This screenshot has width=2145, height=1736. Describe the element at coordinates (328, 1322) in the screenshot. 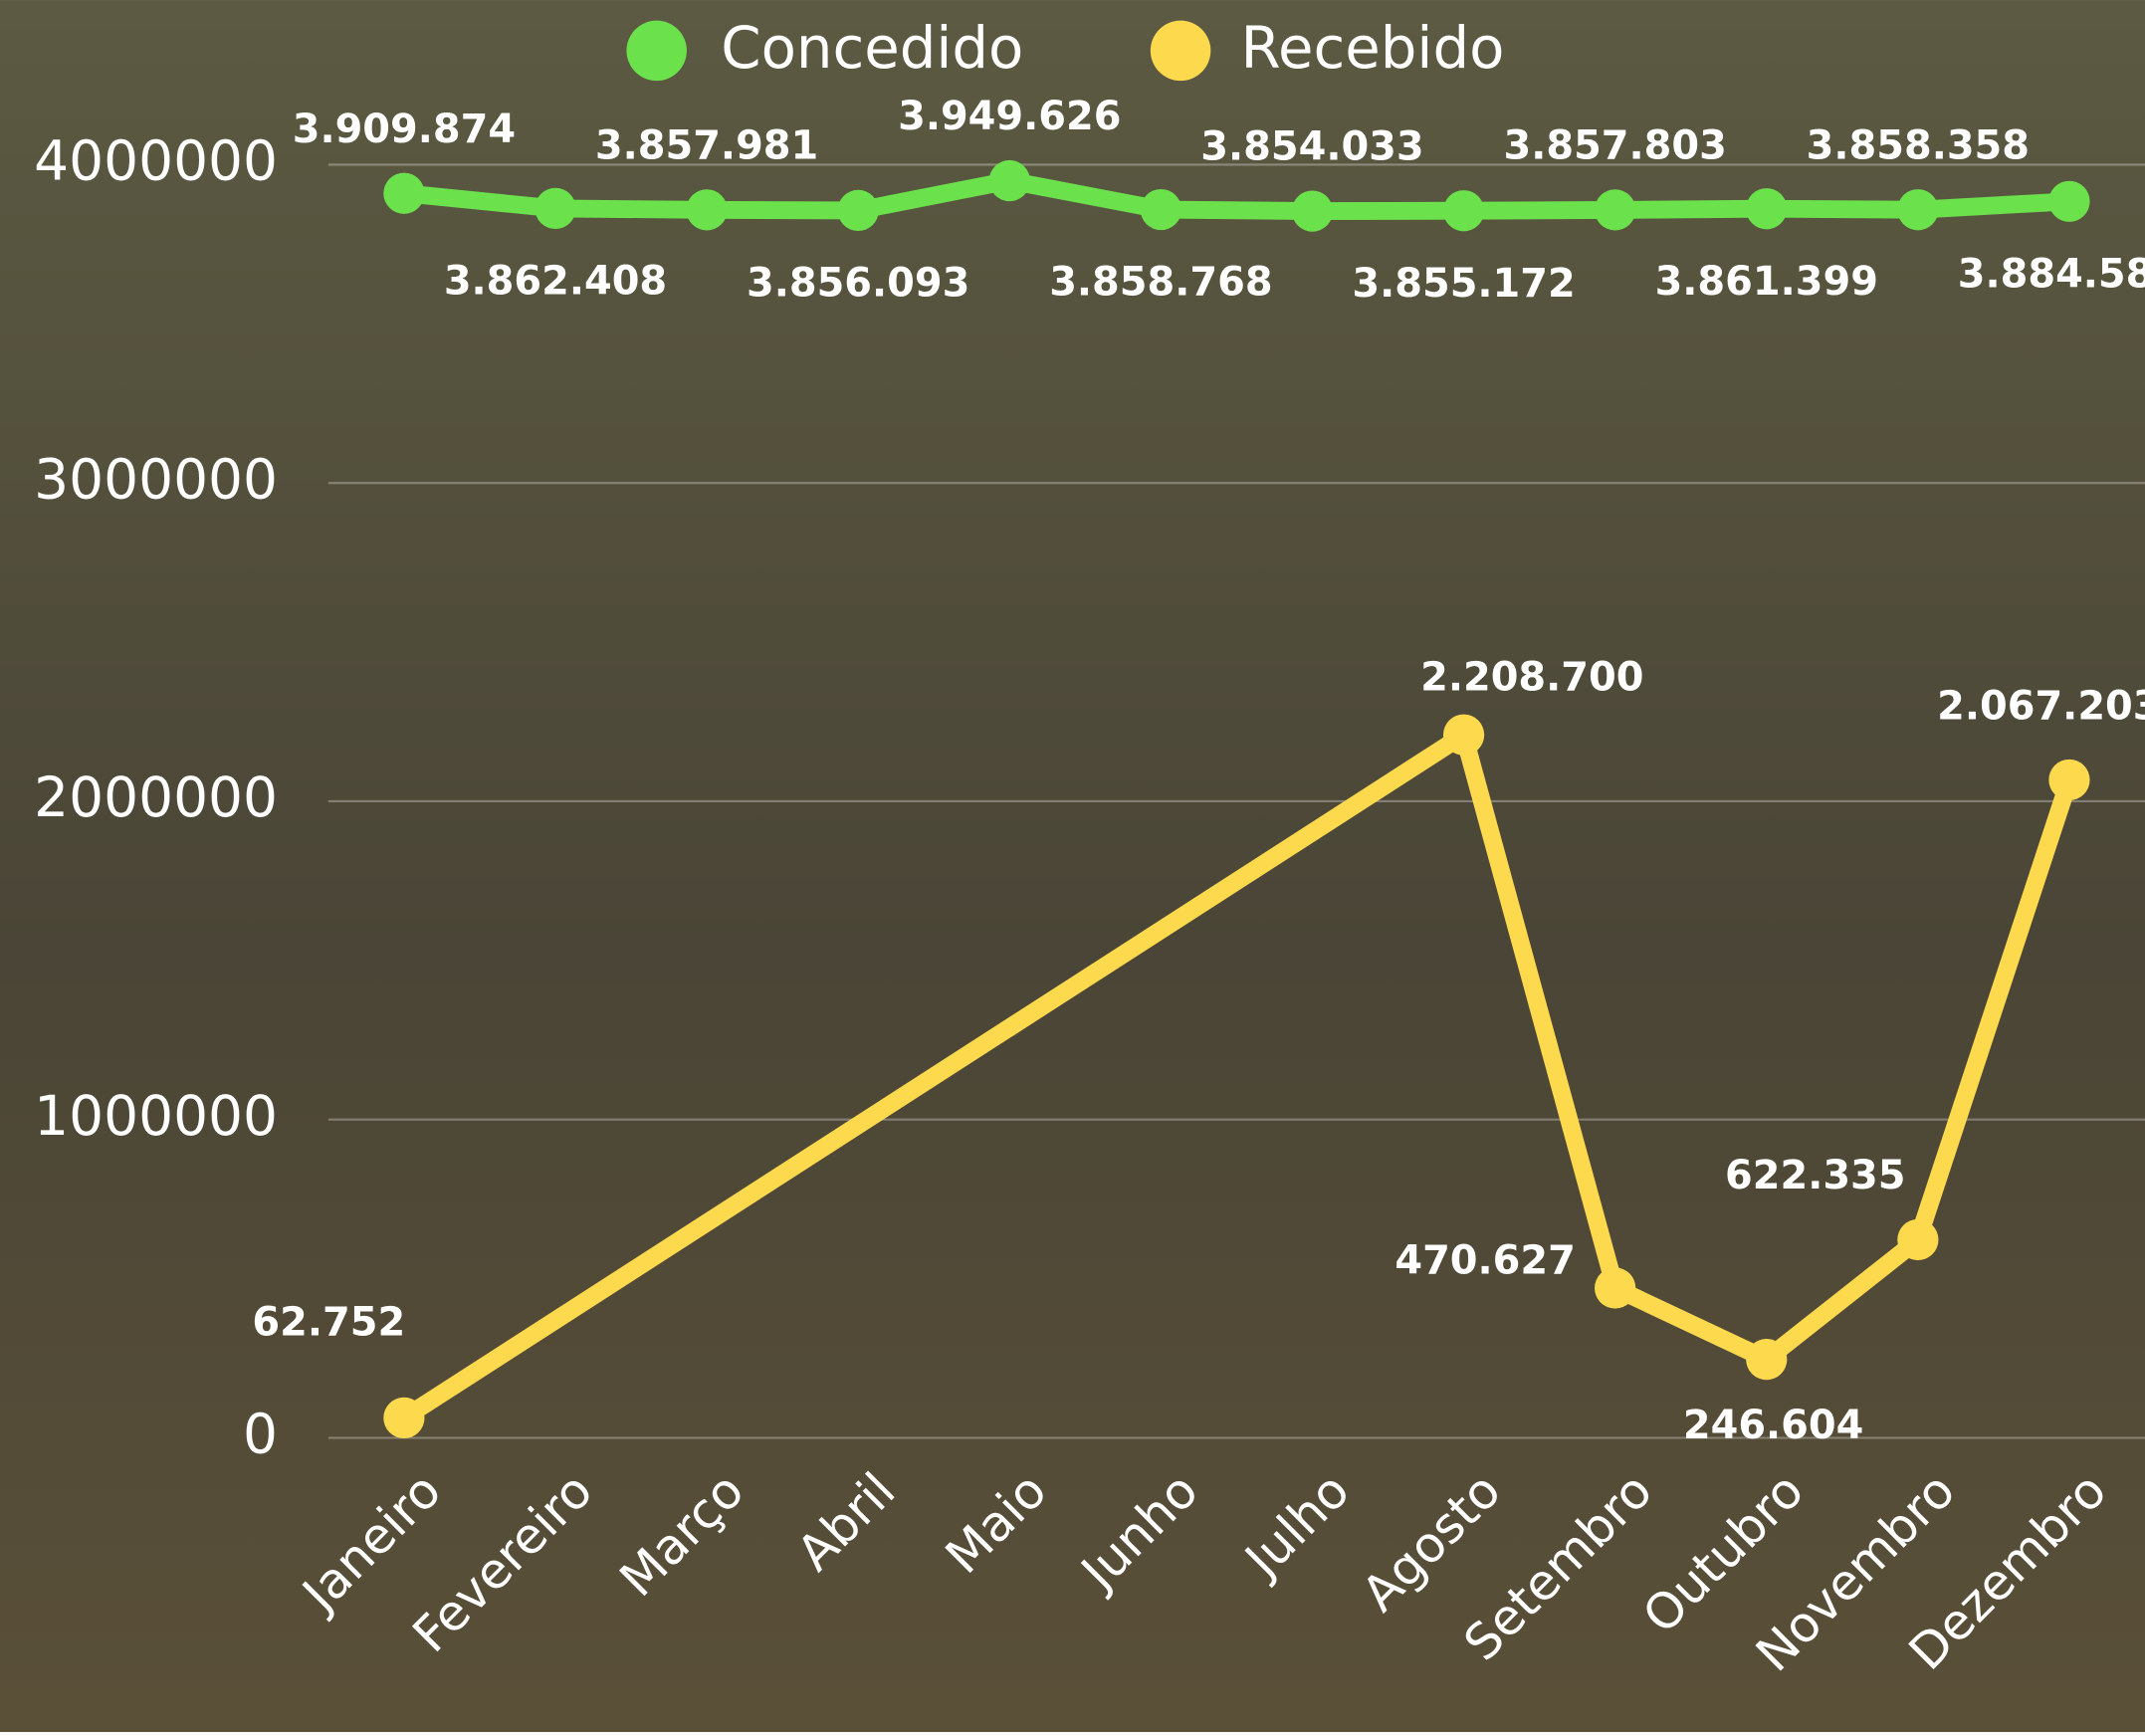

I see `data-label: 62.752` at that location.